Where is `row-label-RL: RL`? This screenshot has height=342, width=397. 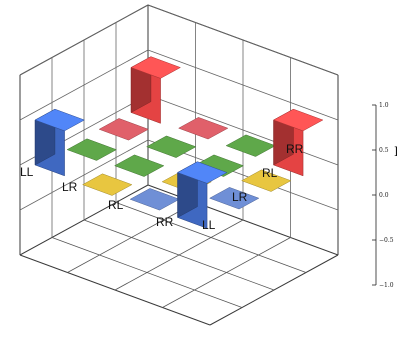 row-label-RL: RL is located at coordinates (116, 205).